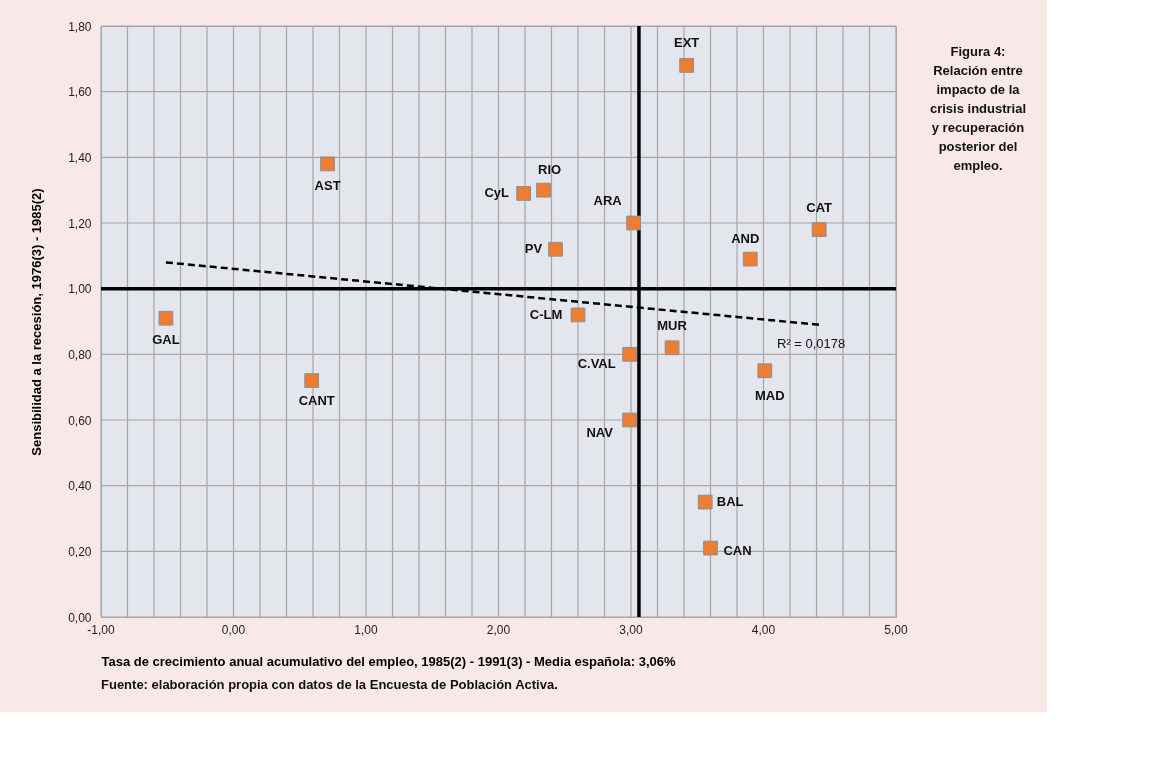  I want to click on y-tick-label: 1,80, so click(80, 26).